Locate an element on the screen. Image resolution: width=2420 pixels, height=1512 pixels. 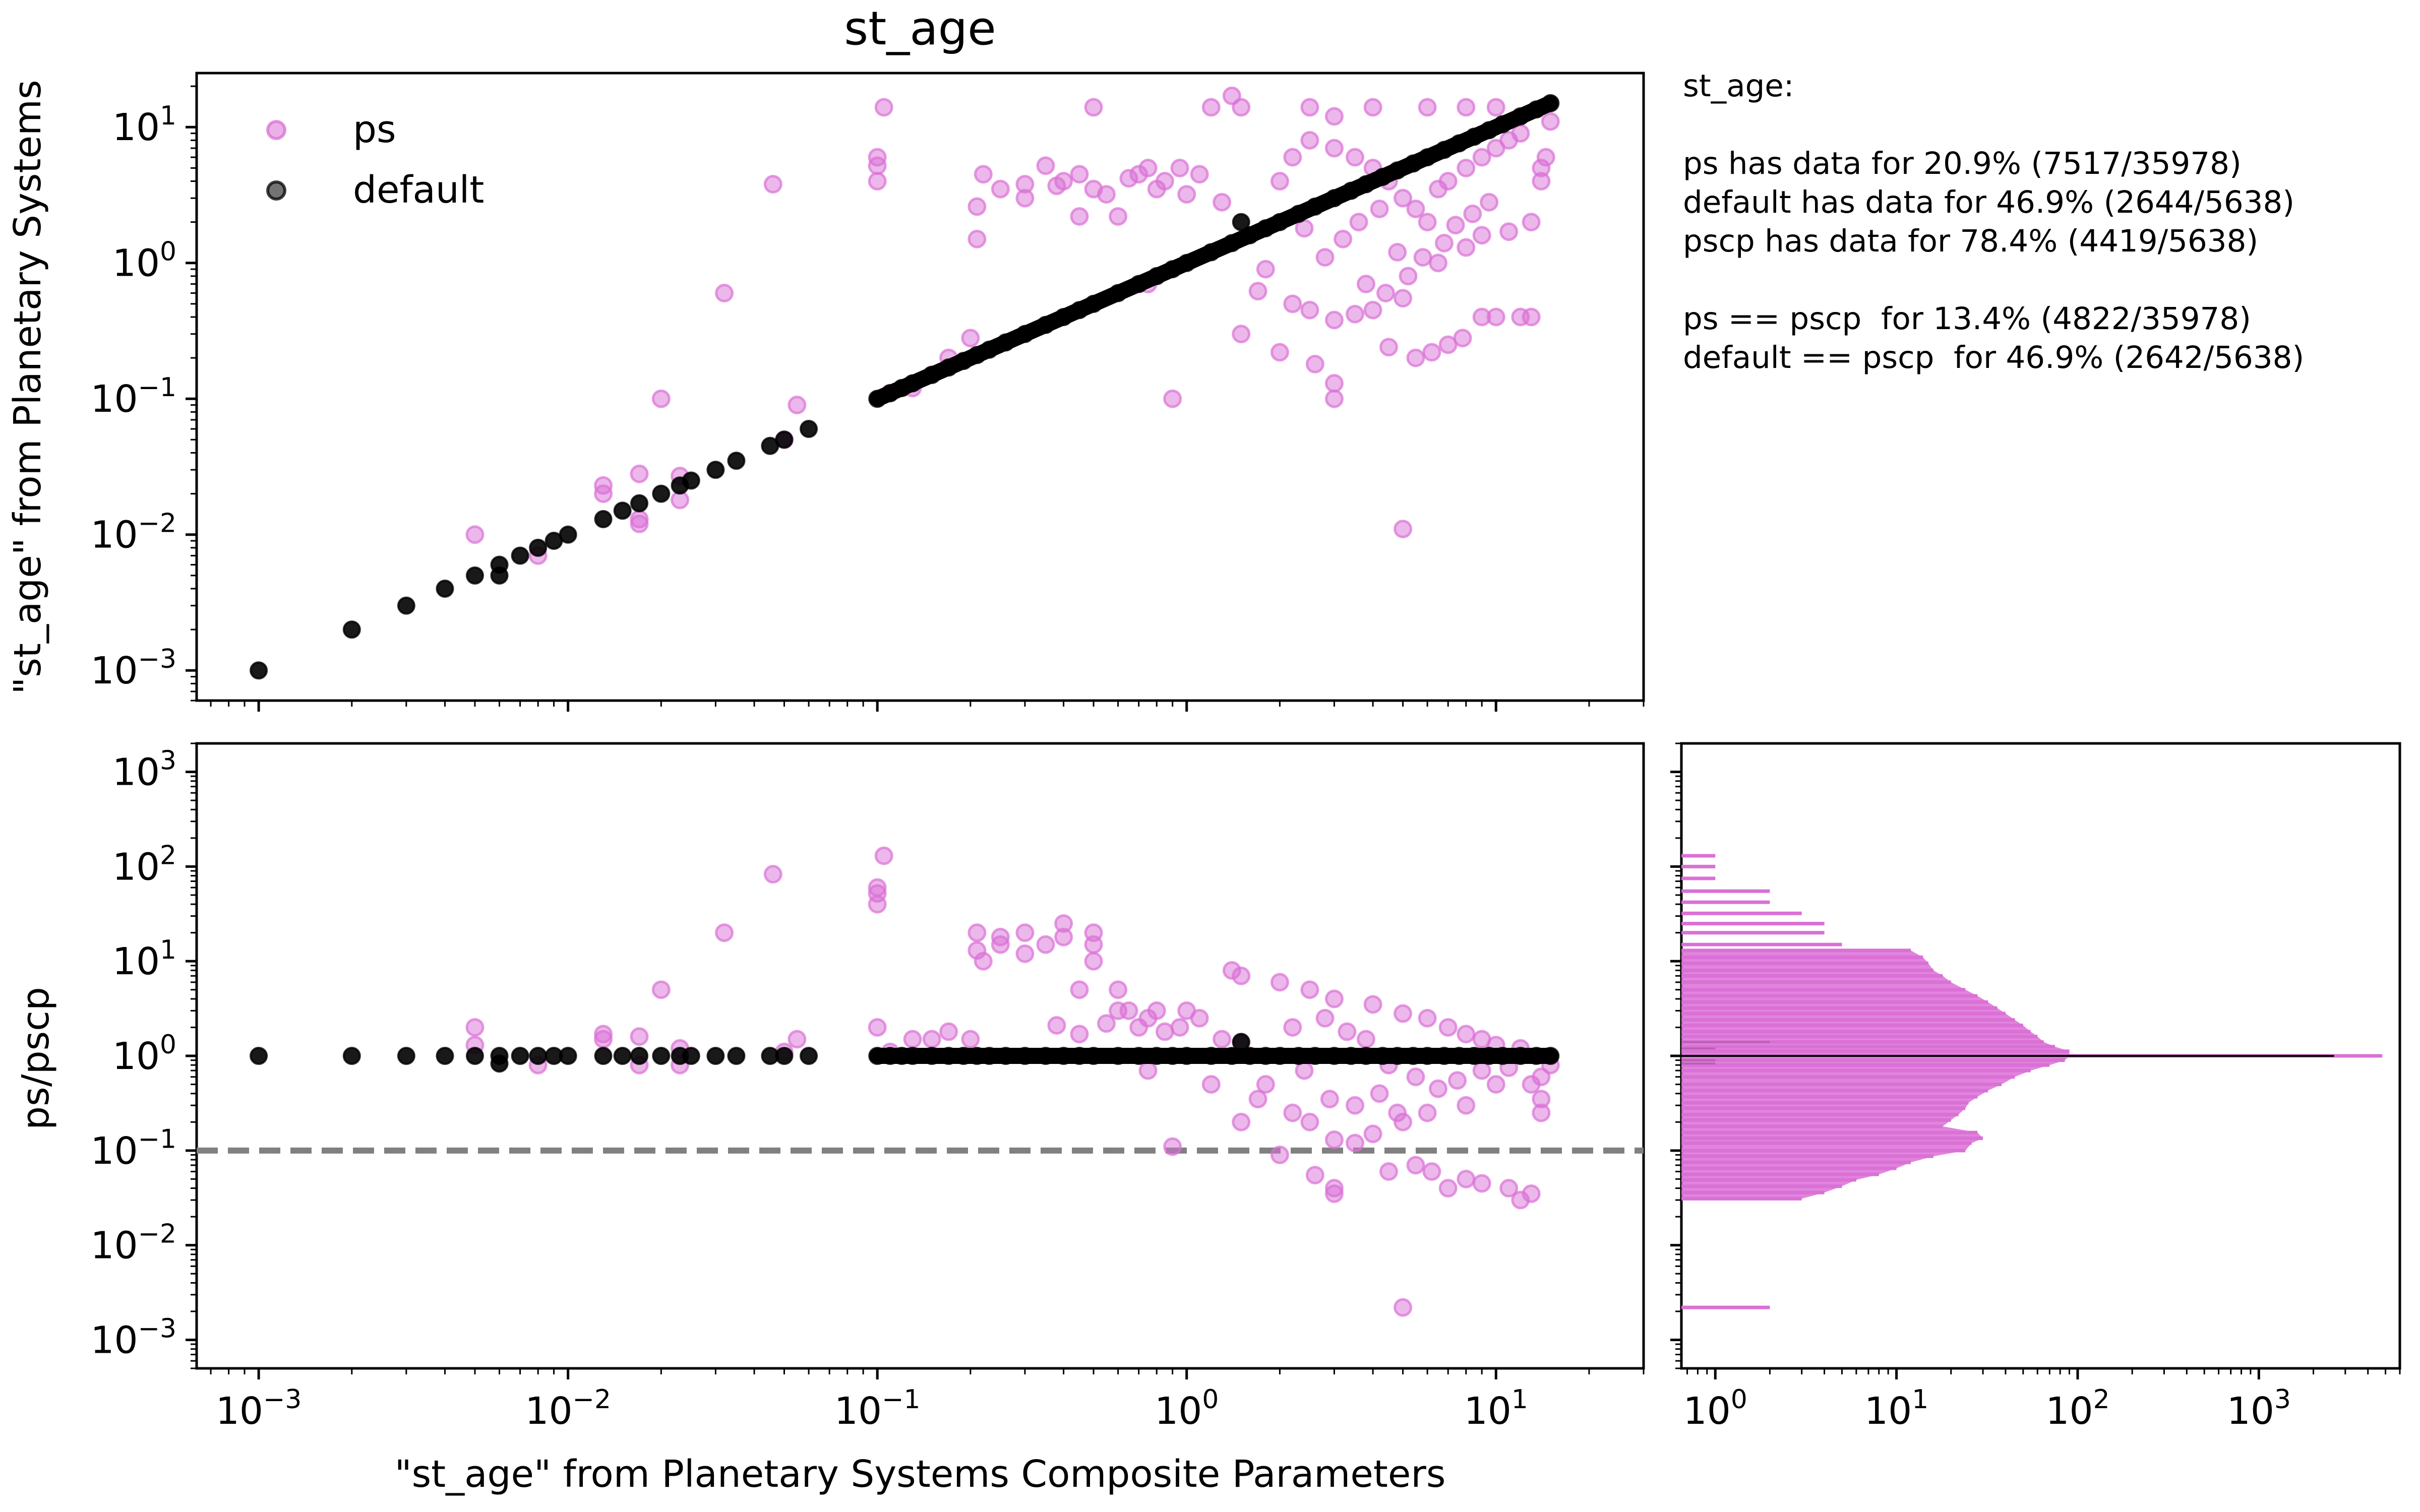
histogram-x-tick-label: 101 is located at coordinates (1896, 1408).